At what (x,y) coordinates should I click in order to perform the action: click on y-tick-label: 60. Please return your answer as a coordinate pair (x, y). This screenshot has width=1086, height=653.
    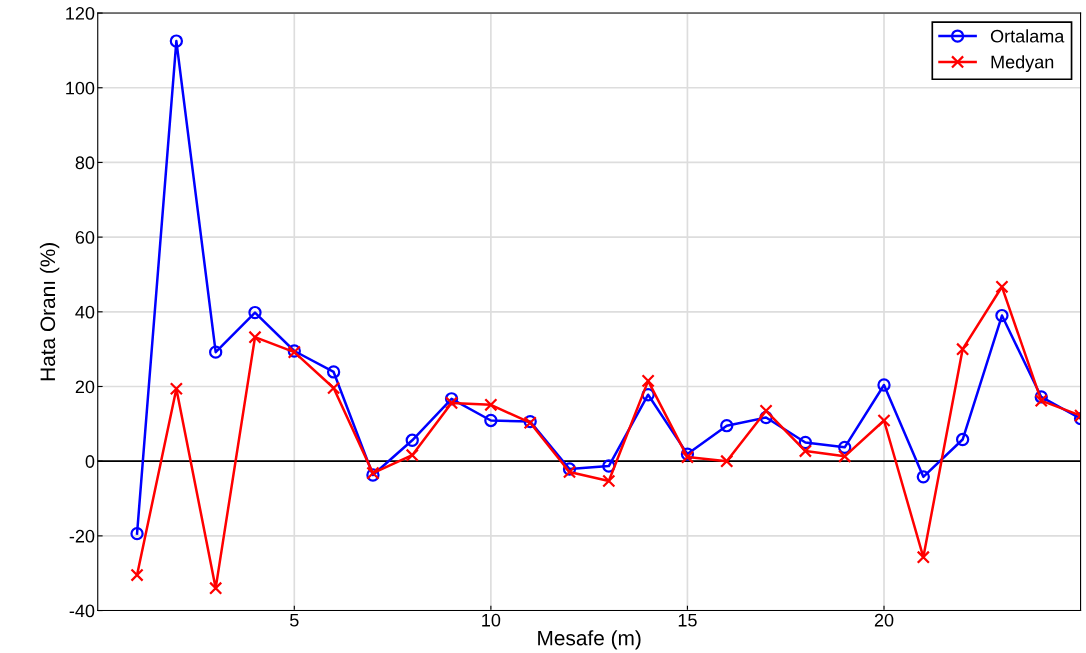
    Looking at the image, I should click on (85, 237).